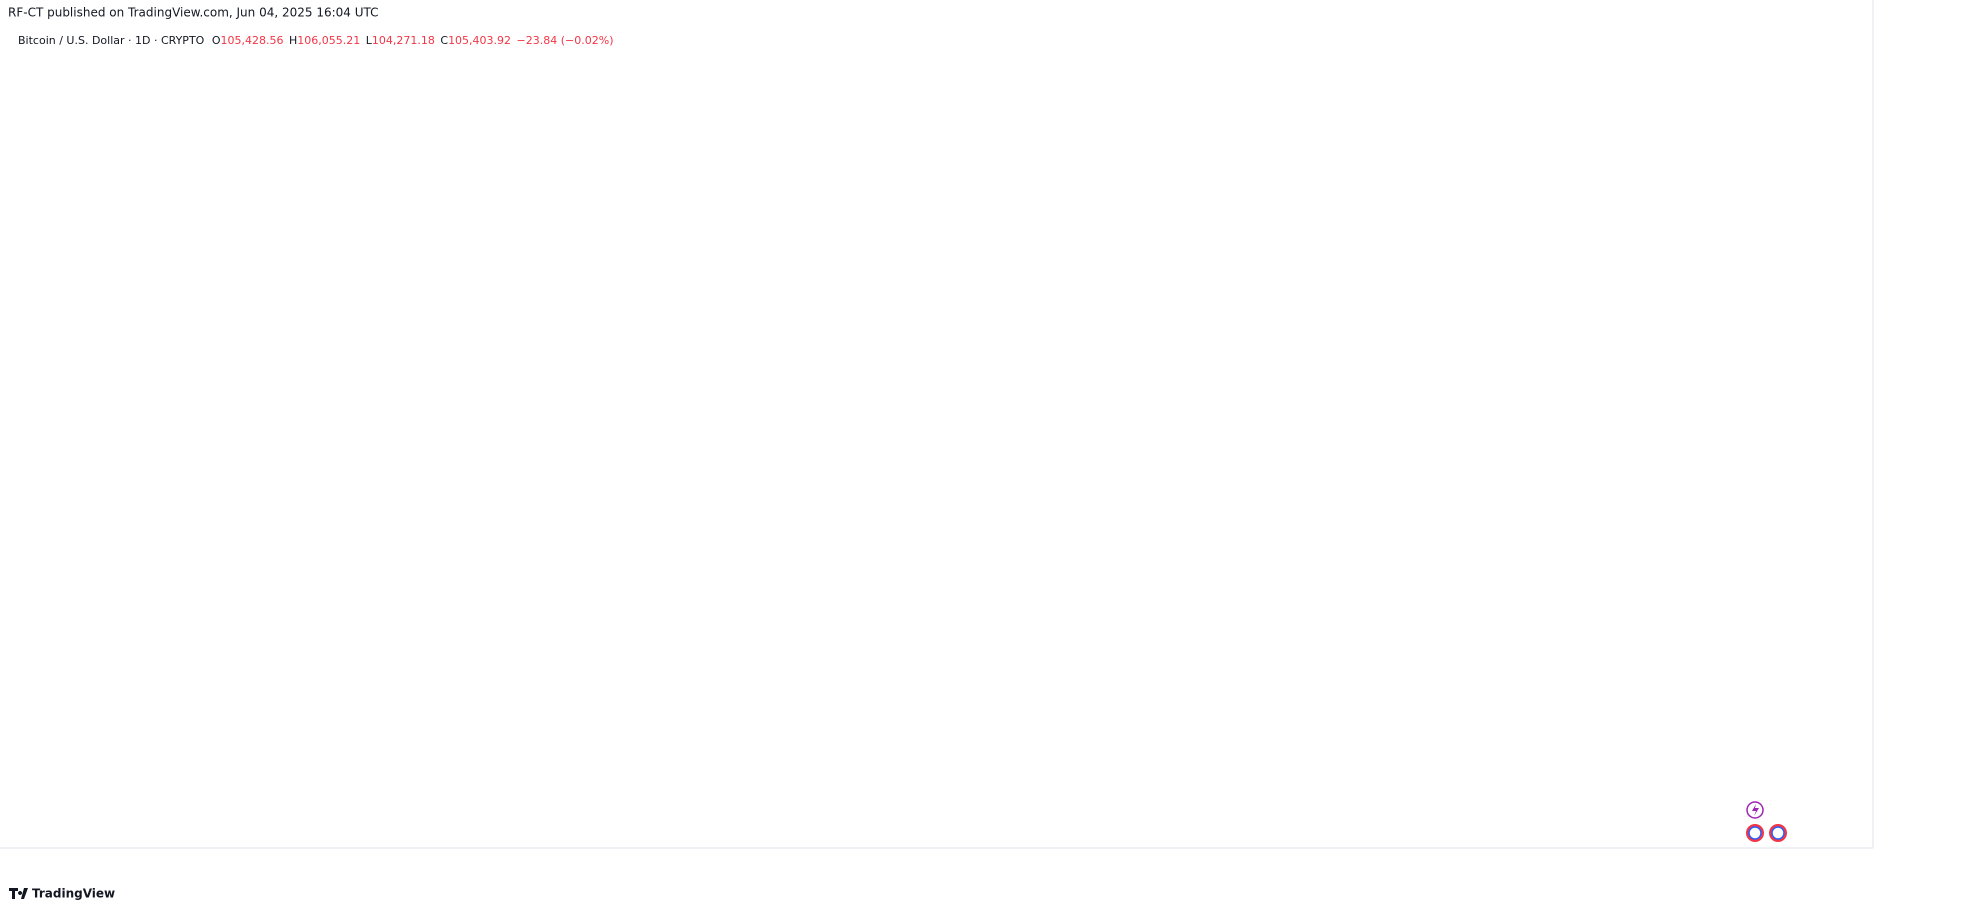 The width and height of the screenshot is (1963, 912). I want to click on change: −23.84 (−0.02%), so click(565, 40).